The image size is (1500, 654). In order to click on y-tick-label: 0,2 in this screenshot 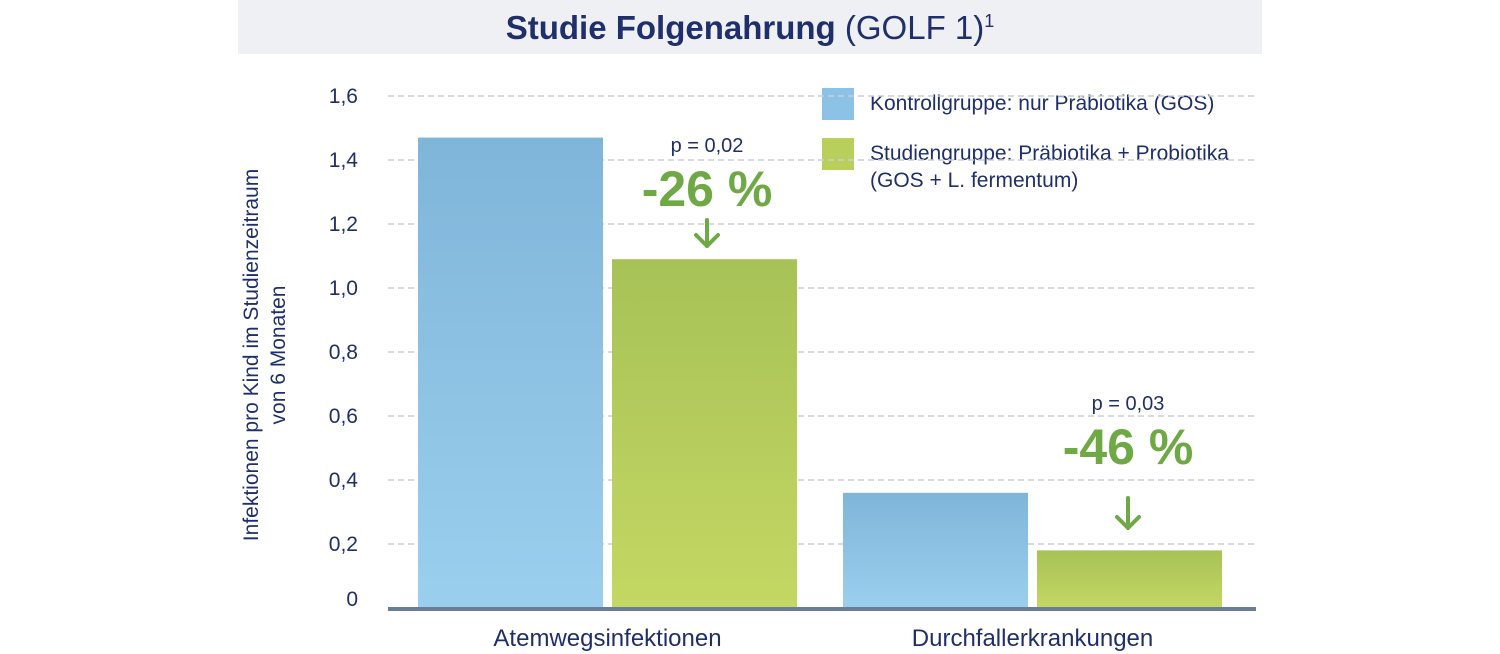, I will do `click(343, 544)`.